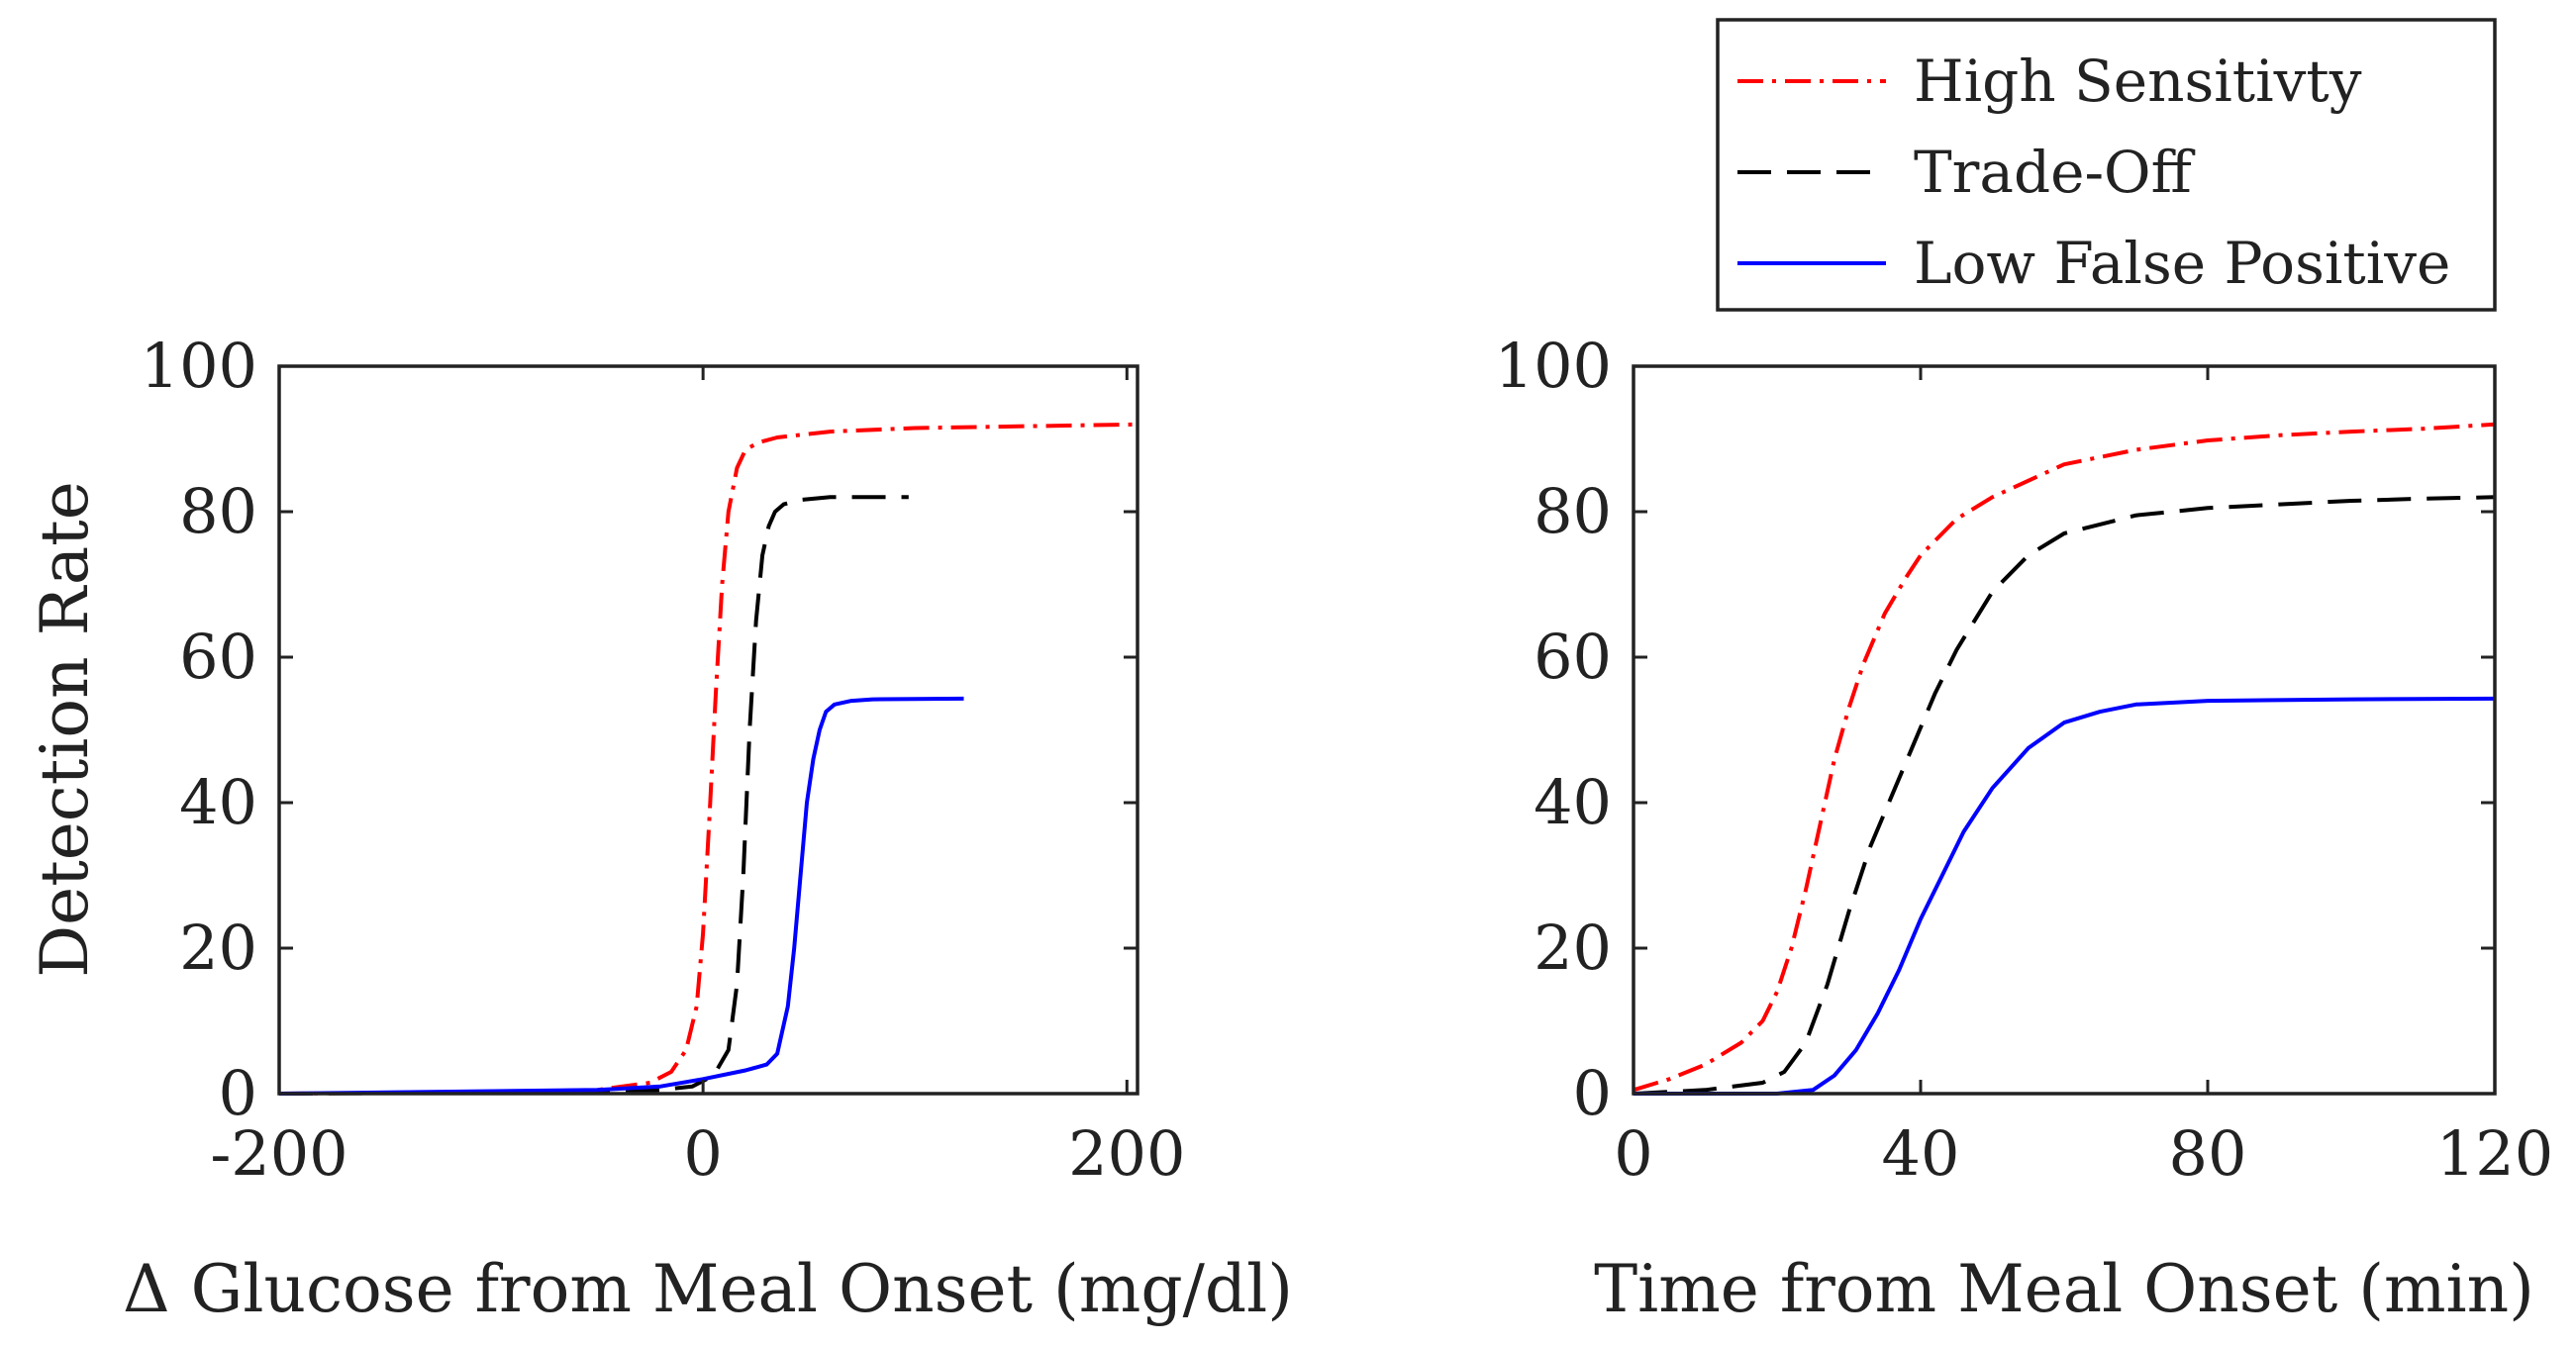 The width and height of the screenshot is (2576, 1346). I want to click on x-tick-label: 120, so click(2495, 1153).